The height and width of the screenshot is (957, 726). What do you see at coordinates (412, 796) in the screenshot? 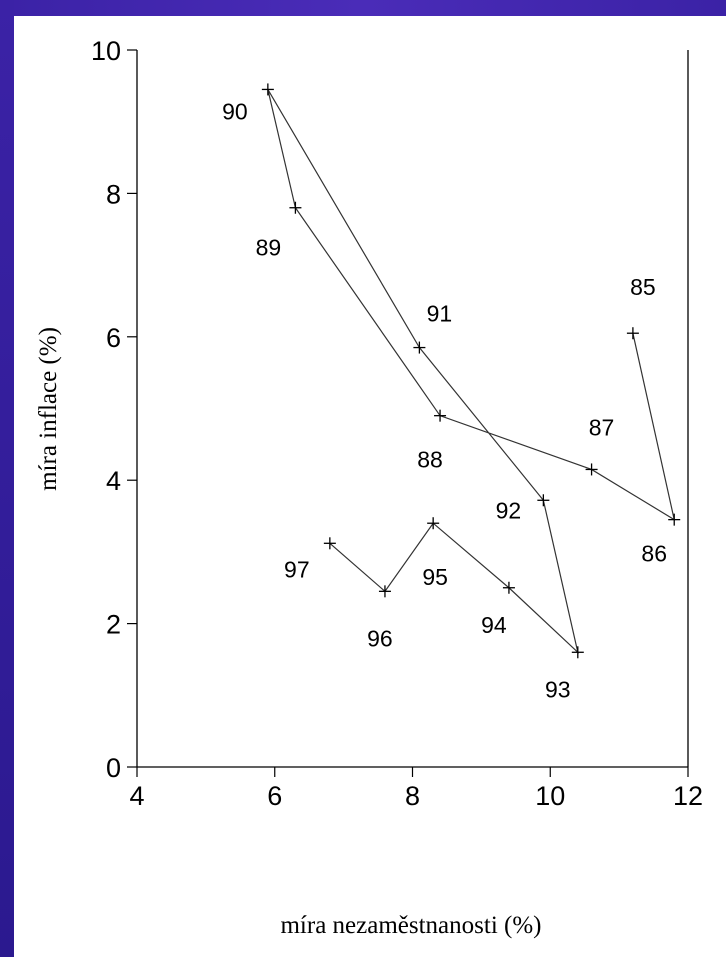
I see `x-tick-label-8: 8` at bounding box center [412, 796].